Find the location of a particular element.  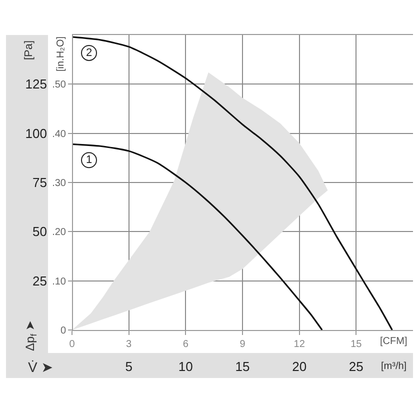

y2-tick-label: .30 is located at coordinates (59, 183).